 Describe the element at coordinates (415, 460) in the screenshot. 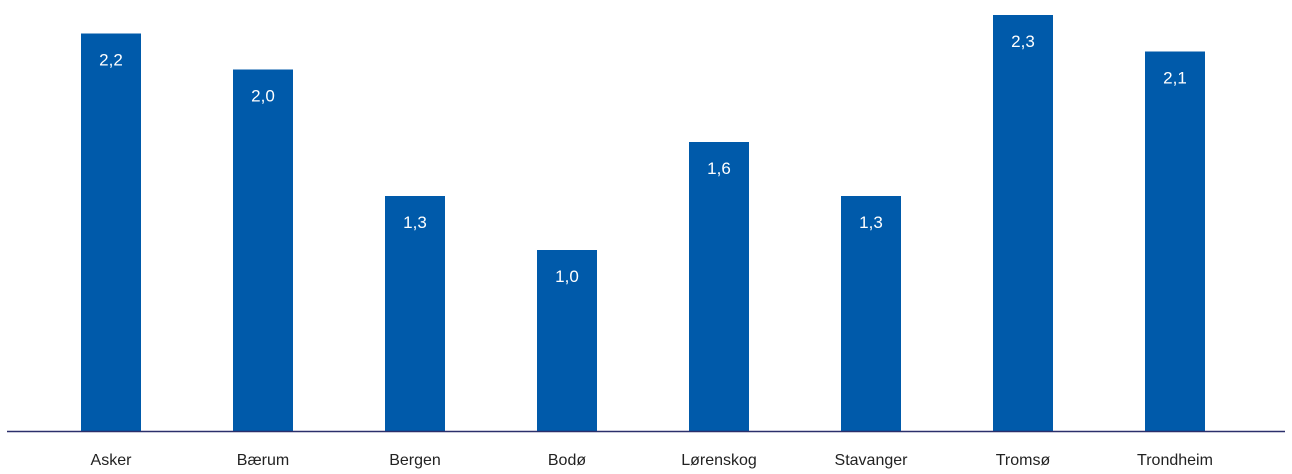

I see `category-label: Bergen` at that location.